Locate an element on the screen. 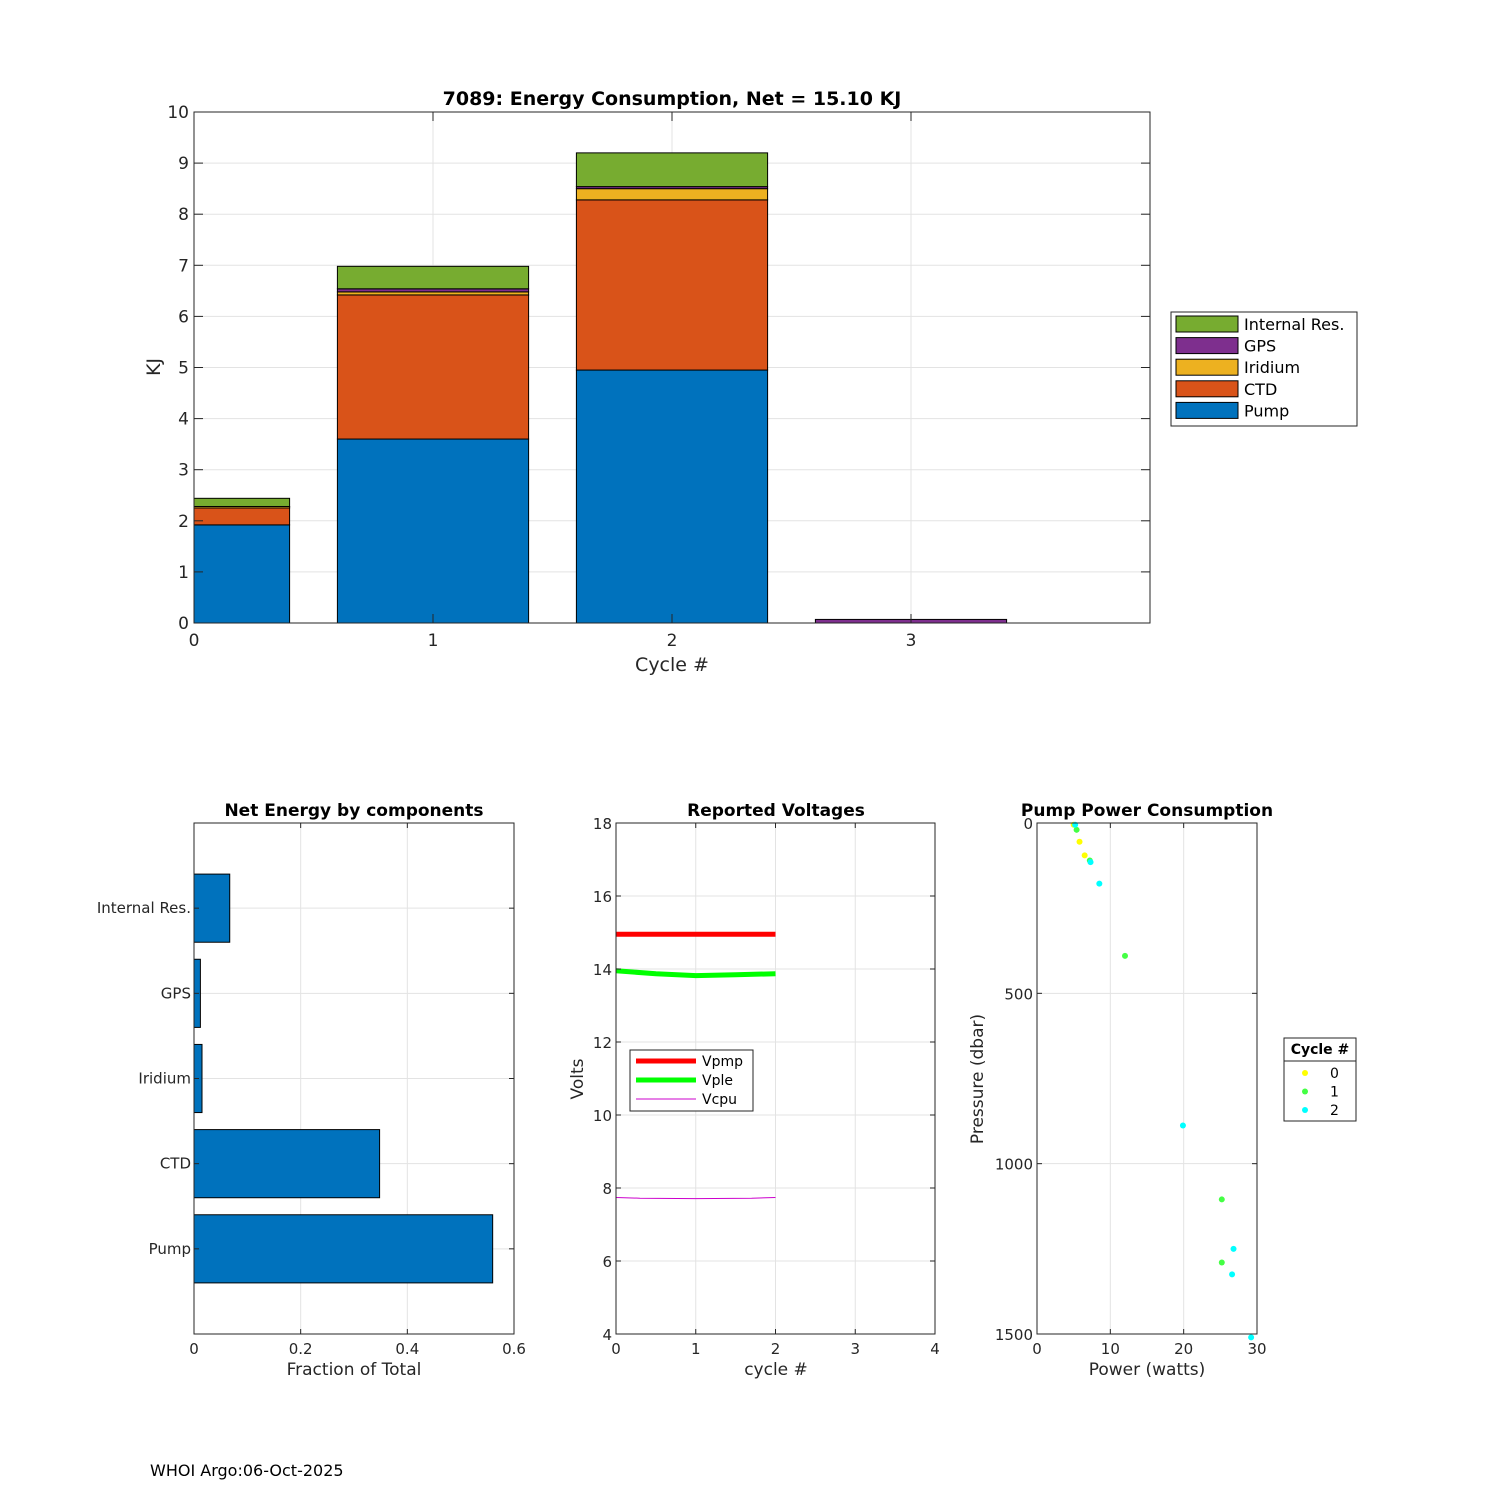 This screenshot has height=1500, width=1500. components-y-tick-label: GPS is located at coordinates (176, 993).